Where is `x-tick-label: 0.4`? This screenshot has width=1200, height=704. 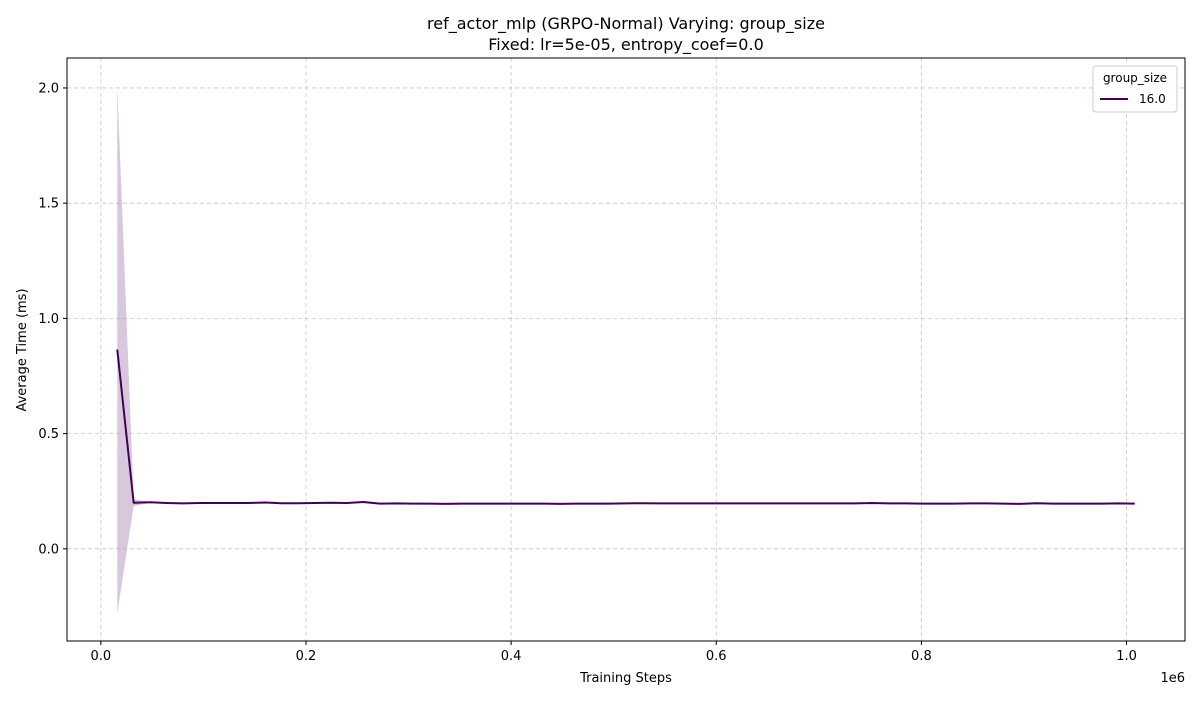
x-tick-label: 0.4 is located at coordinates (511, 656).